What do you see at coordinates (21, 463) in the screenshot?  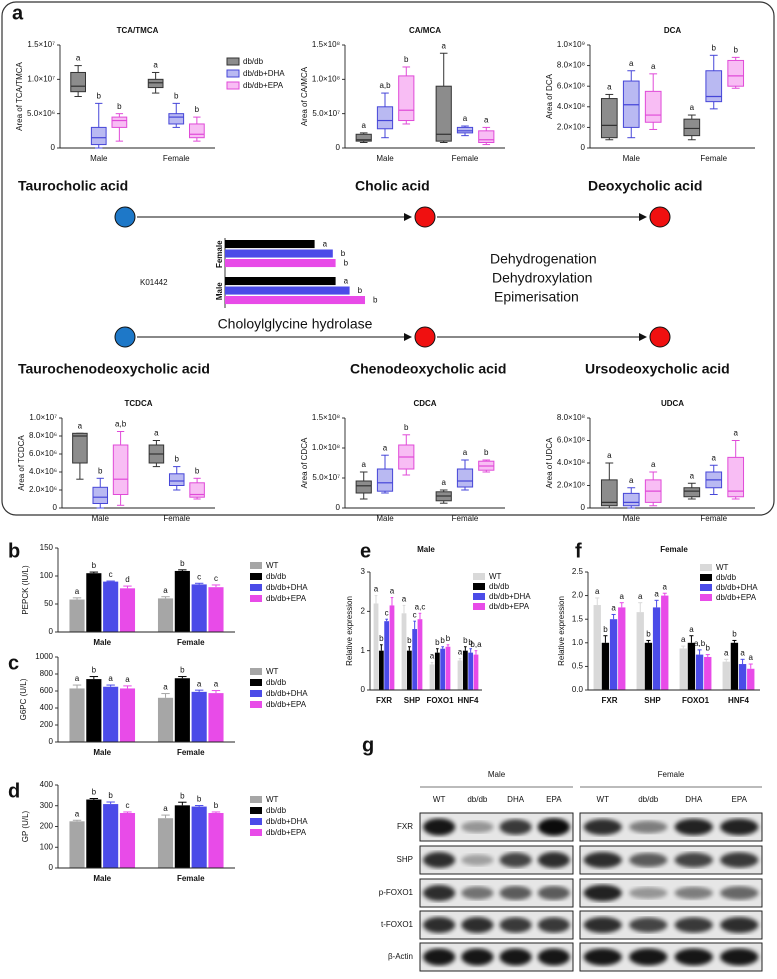 I see `y-axis-label: Area of TCDCA` at bounding box center [21, 463].